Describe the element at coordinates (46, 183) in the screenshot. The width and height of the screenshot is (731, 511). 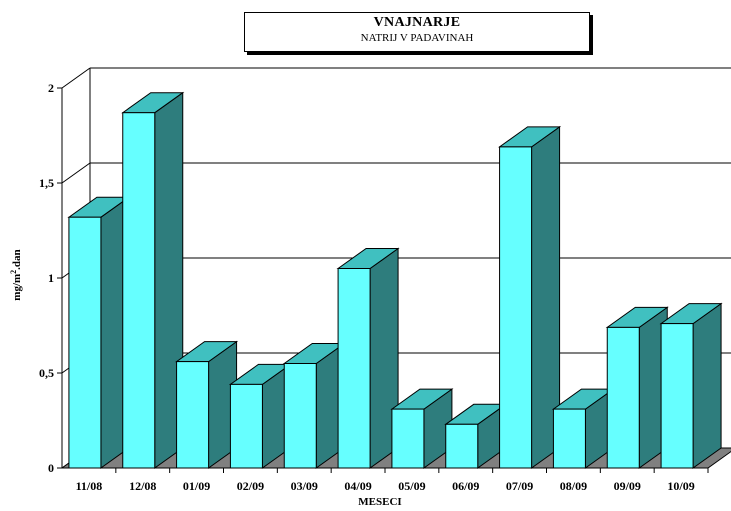
I see `y-tick-label: 1,5` at that location.